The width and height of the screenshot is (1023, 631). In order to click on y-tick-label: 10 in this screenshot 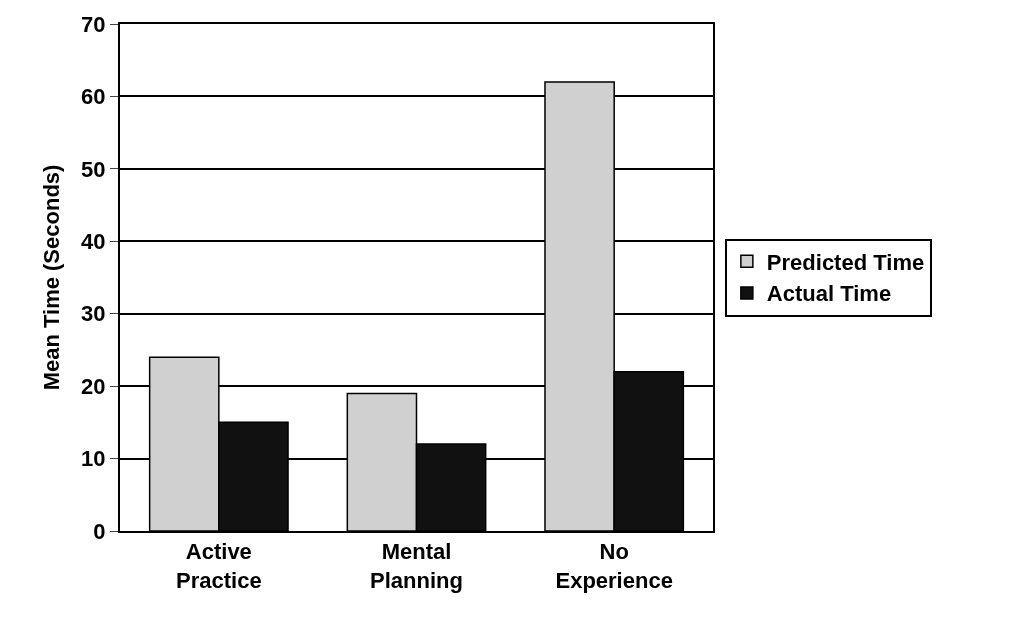, I will do `click(93, 459)`.